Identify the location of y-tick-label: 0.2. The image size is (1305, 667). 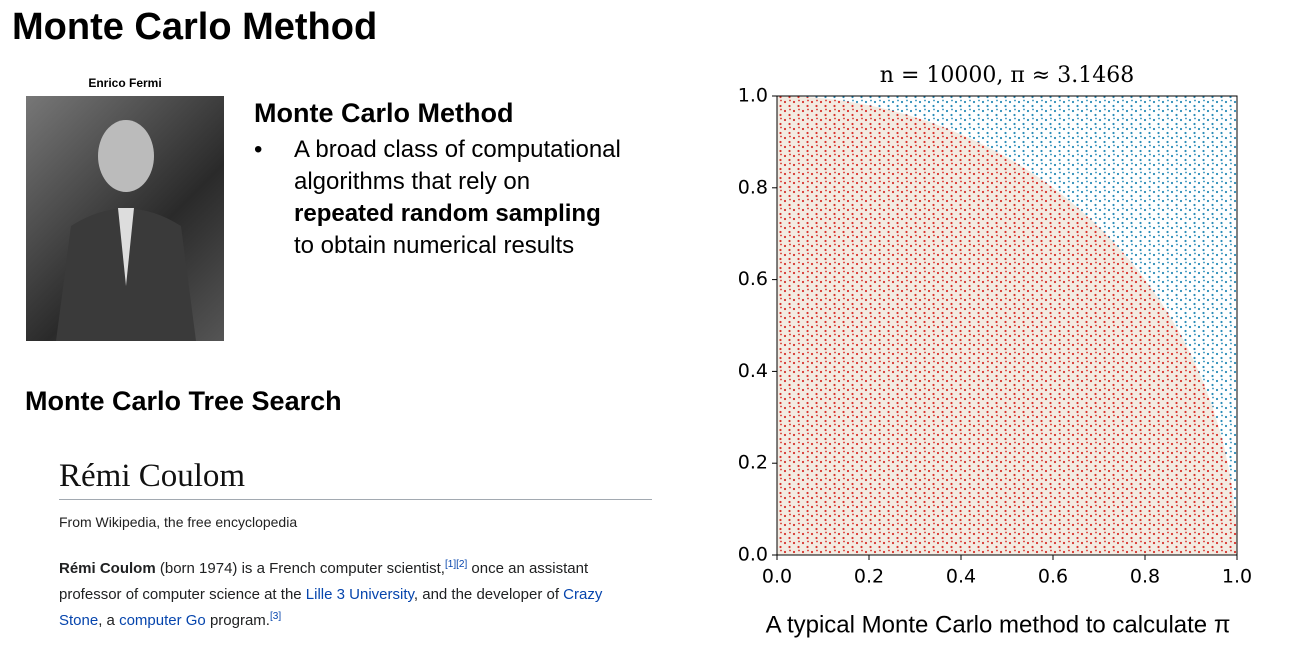
(753, 463).